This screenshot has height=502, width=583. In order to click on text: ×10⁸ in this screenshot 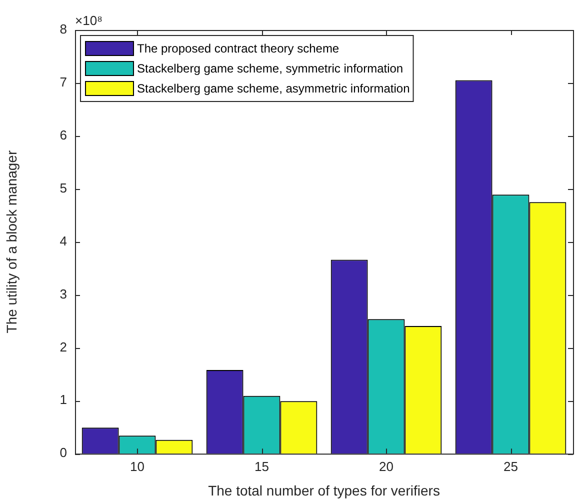, I will do `click(89, 20)`.